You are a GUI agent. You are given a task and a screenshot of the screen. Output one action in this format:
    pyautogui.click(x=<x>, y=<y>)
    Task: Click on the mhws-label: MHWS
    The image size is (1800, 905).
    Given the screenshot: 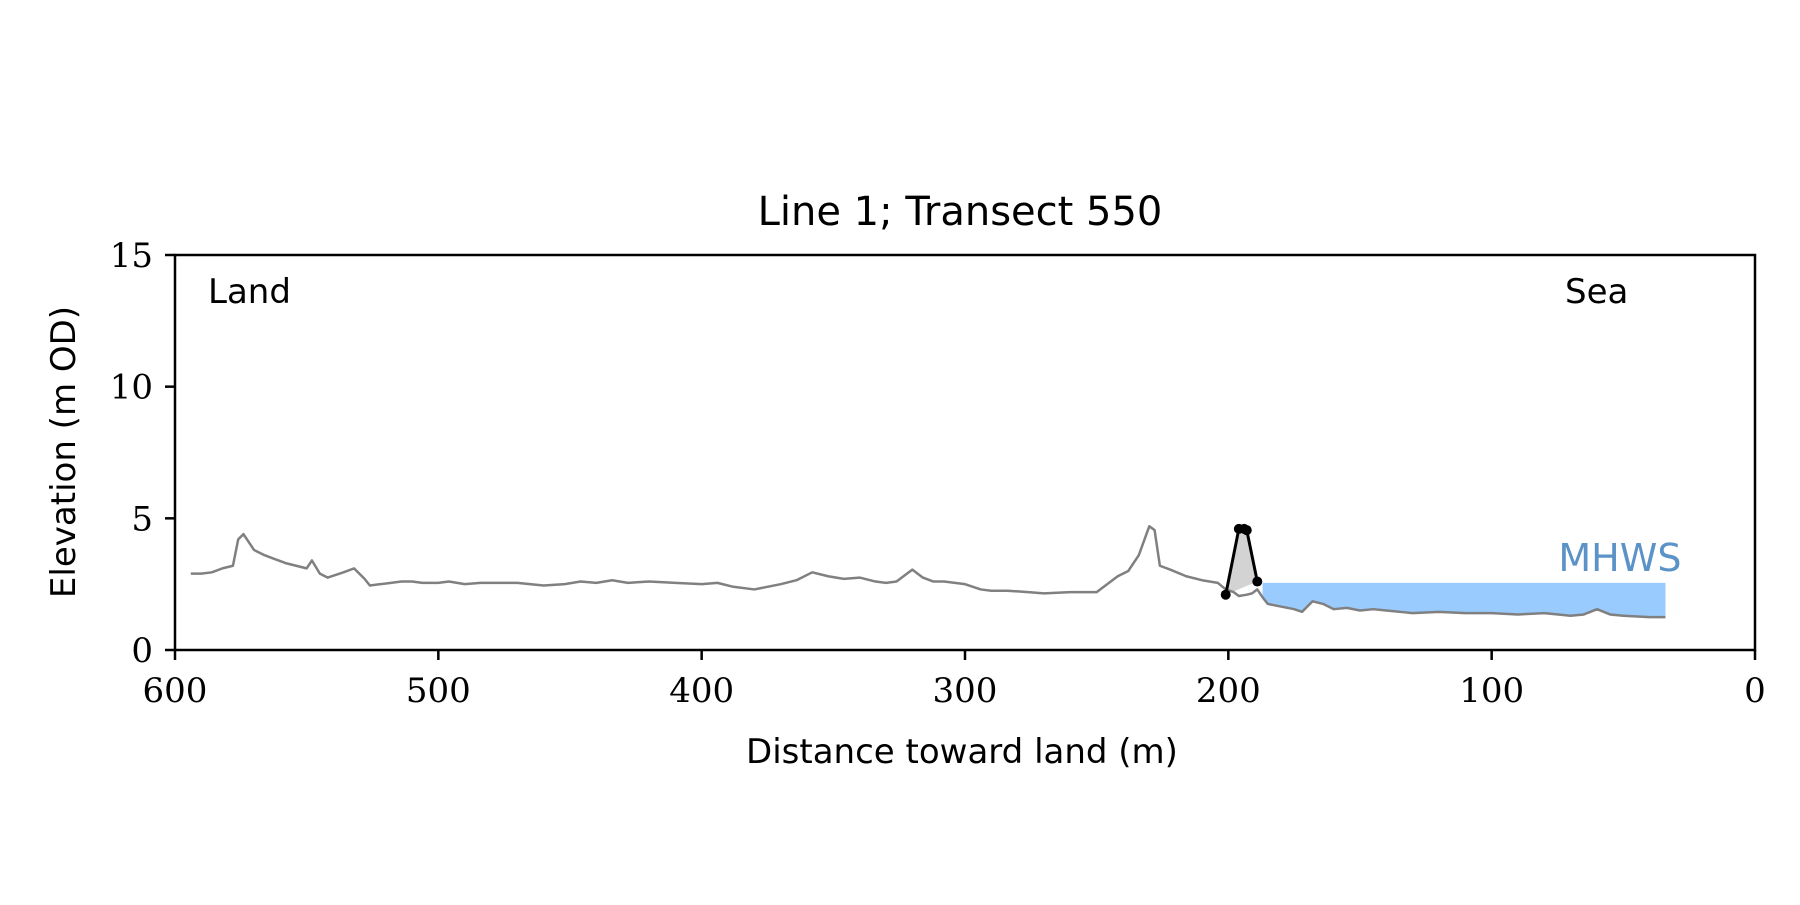 What is the action you would take?
    pyautogui.click(x=1619, y=558)
    